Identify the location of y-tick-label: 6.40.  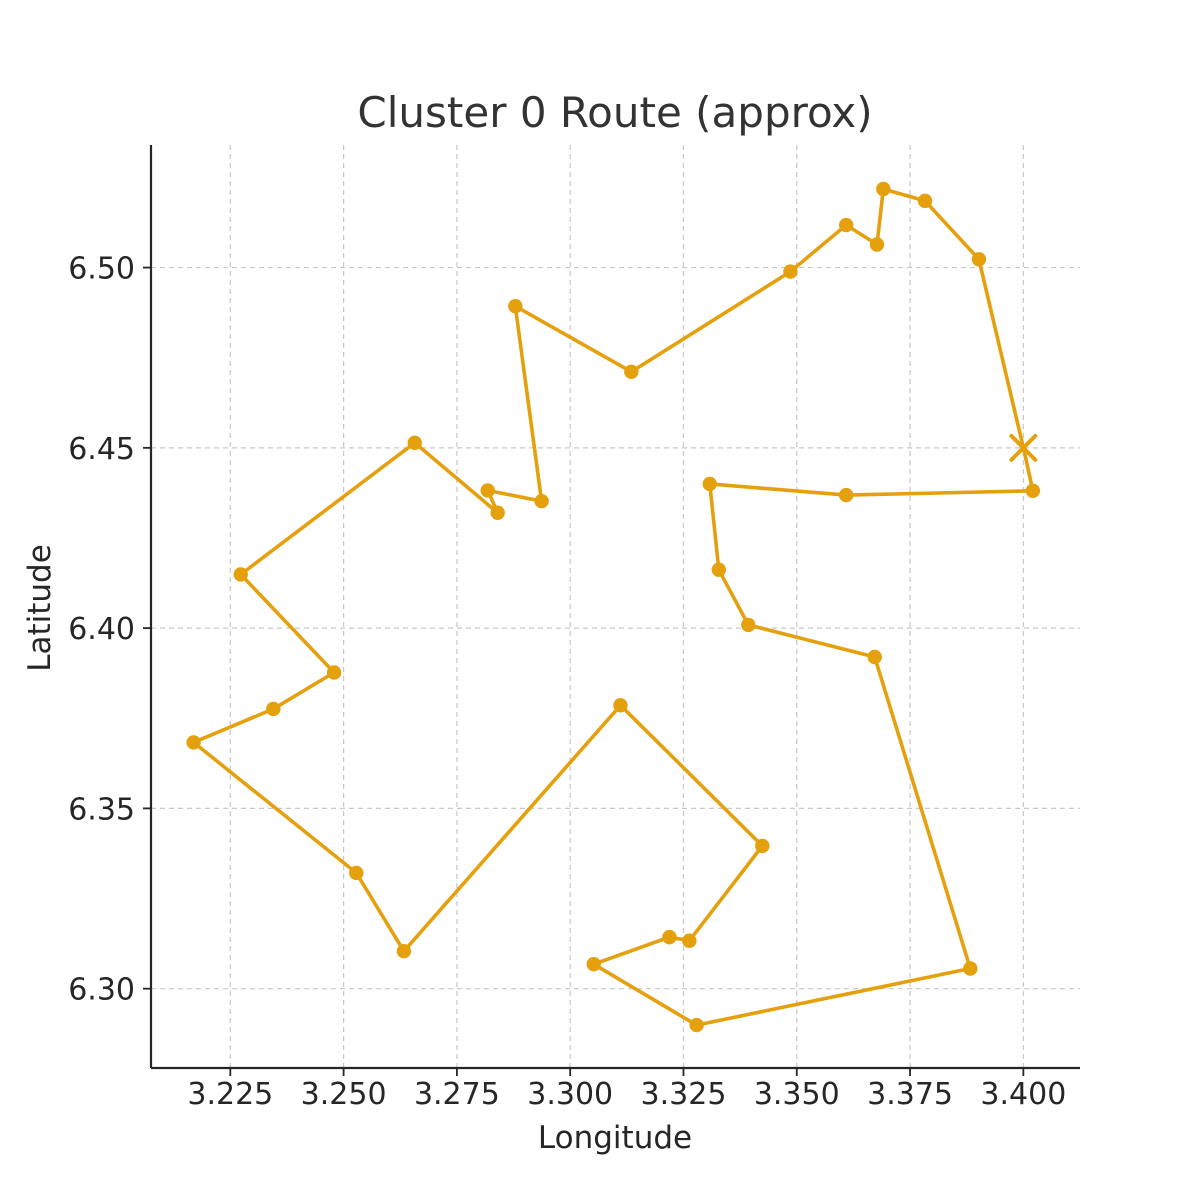
(101, 629).